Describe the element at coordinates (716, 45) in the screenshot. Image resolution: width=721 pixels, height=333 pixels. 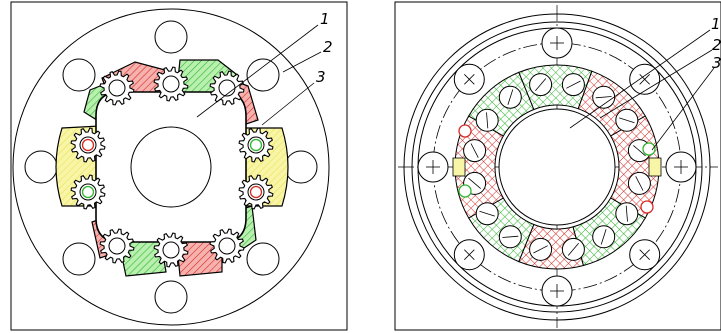
I see `right-callout-2: 2` at that location.